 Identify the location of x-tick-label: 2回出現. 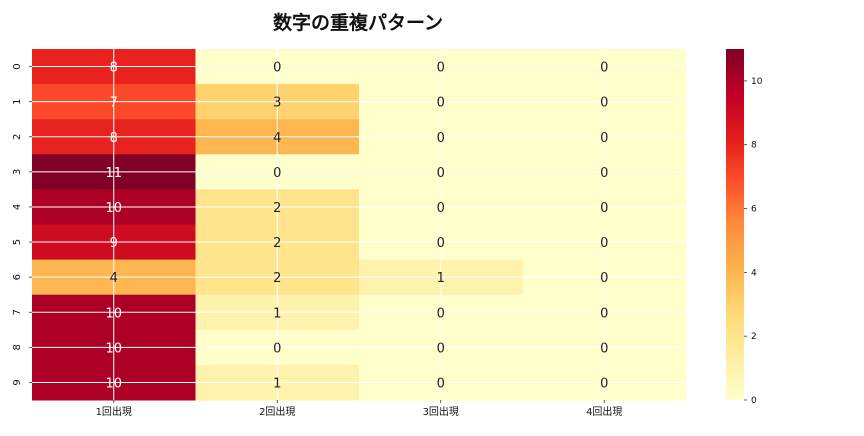
(277, 411).